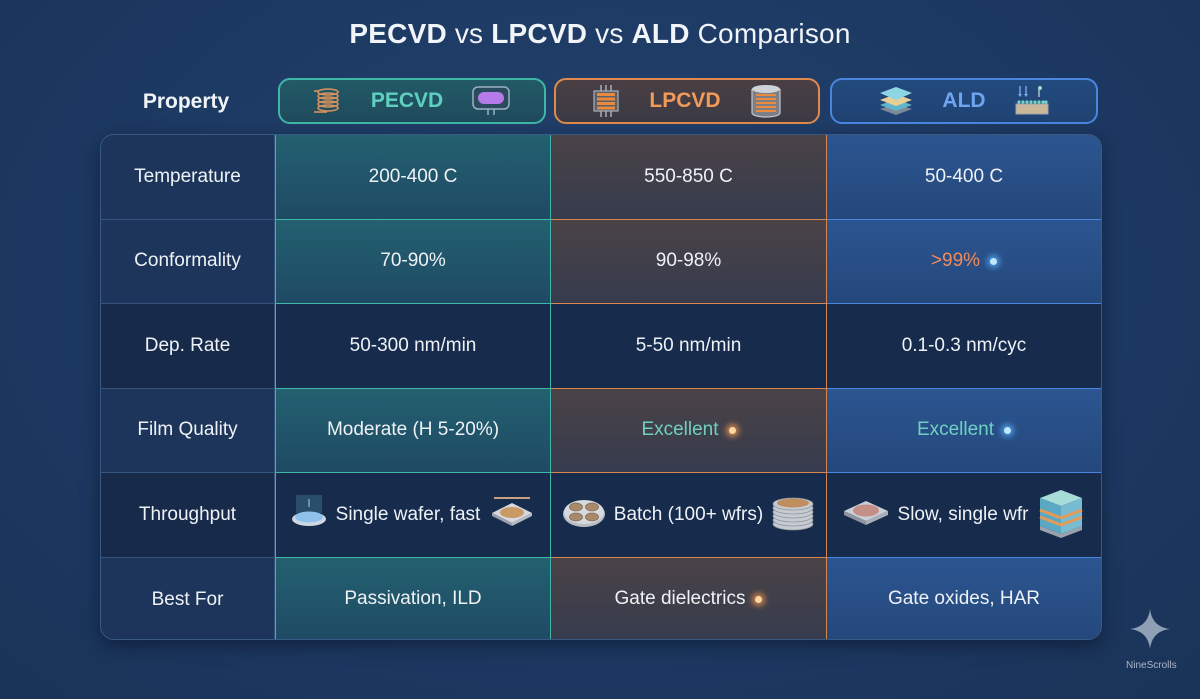  What do you see at coordinates (770, 33) in the screenshot?
I see `title-comparison: Comparison` at bounding box center [770, 33].